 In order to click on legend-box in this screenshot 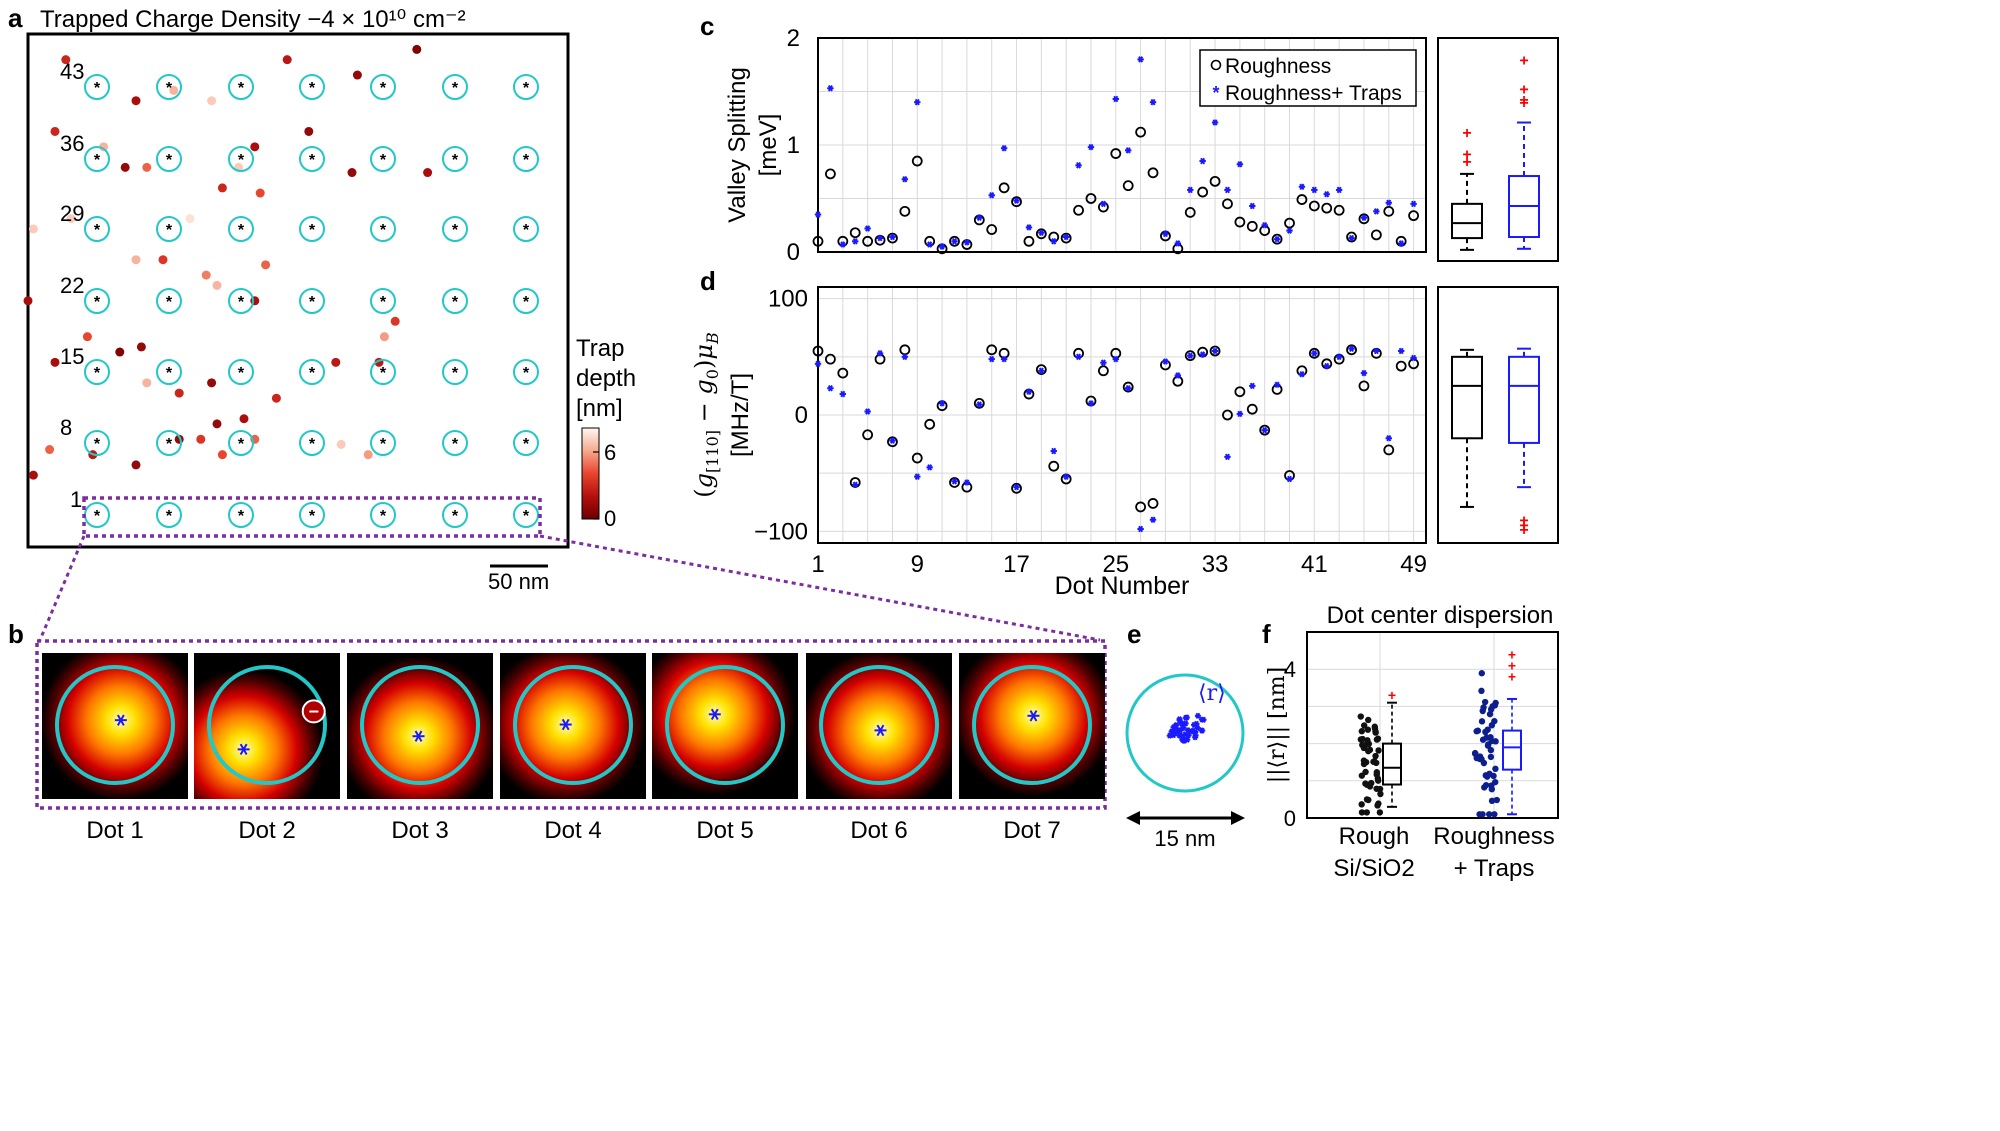, I will do `click(1308, 78)`.